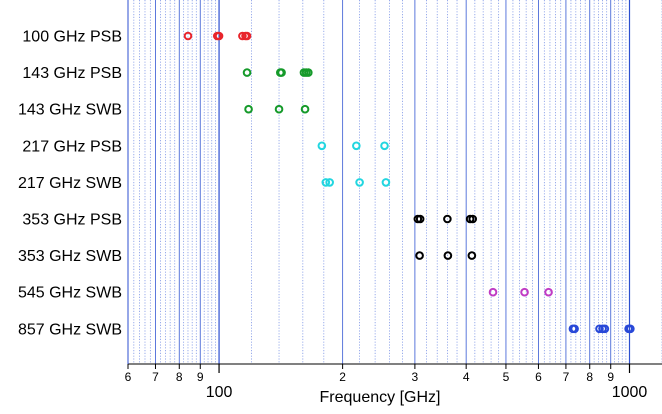  I want to click on y-tick-label: 857 GHz SWB, so click(70, 329).